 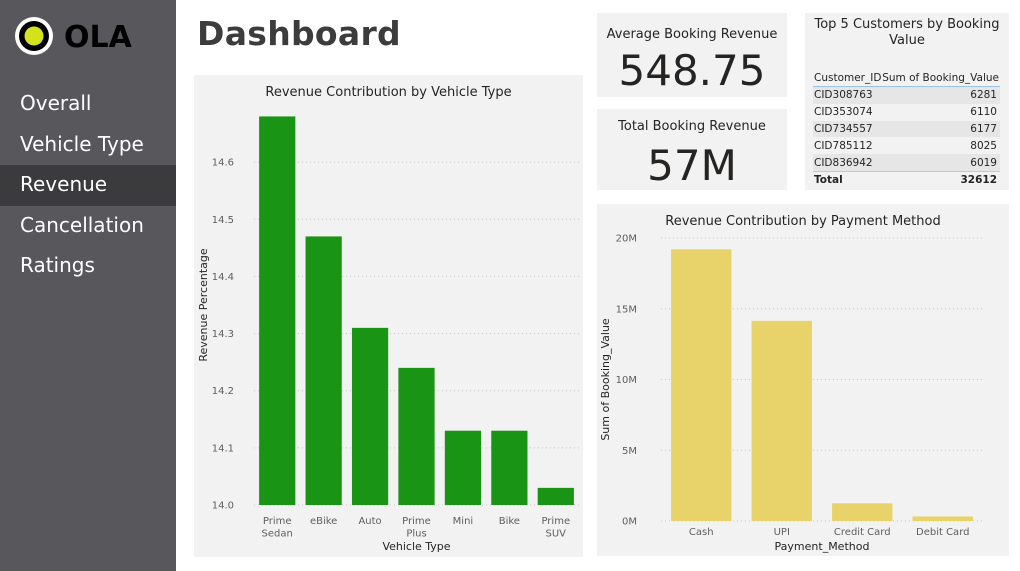 What do you see at coordinates (463, 467) in the screenshot?
I see `bar-mini` at bounding box center [463, 467].